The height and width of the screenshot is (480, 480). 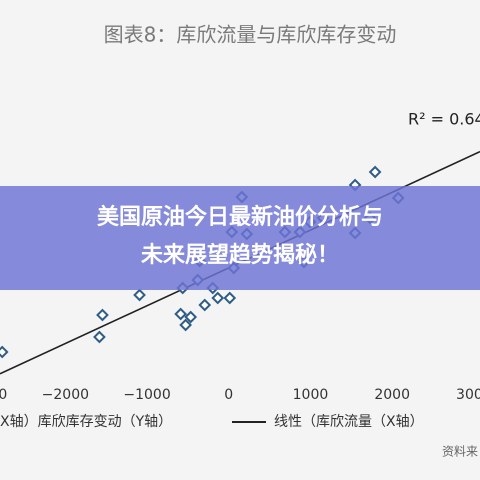 I want to click on x-tick-label: −1000, so click(x=146, y=395).